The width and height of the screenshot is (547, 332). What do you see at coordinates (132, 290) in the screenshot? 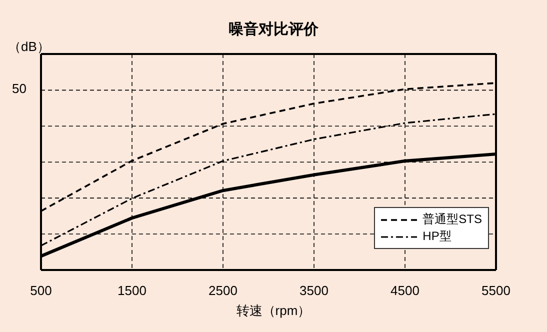
I see `x-tick-label: 1500` at bounding box center [132, 290].